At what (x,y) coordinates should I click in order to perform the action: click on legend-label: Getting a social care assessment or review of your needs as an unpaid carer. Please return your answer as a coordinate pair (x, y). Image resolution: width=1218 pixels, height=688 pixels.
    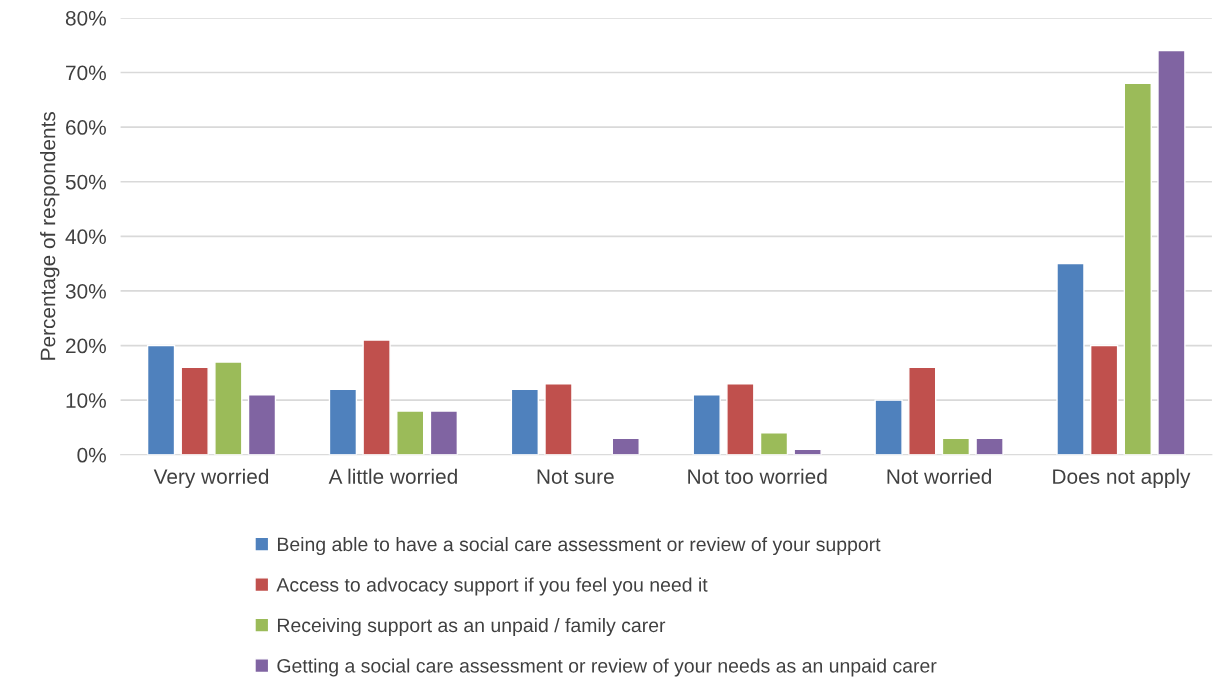
    Looking at the image, I should click on (607, 667).